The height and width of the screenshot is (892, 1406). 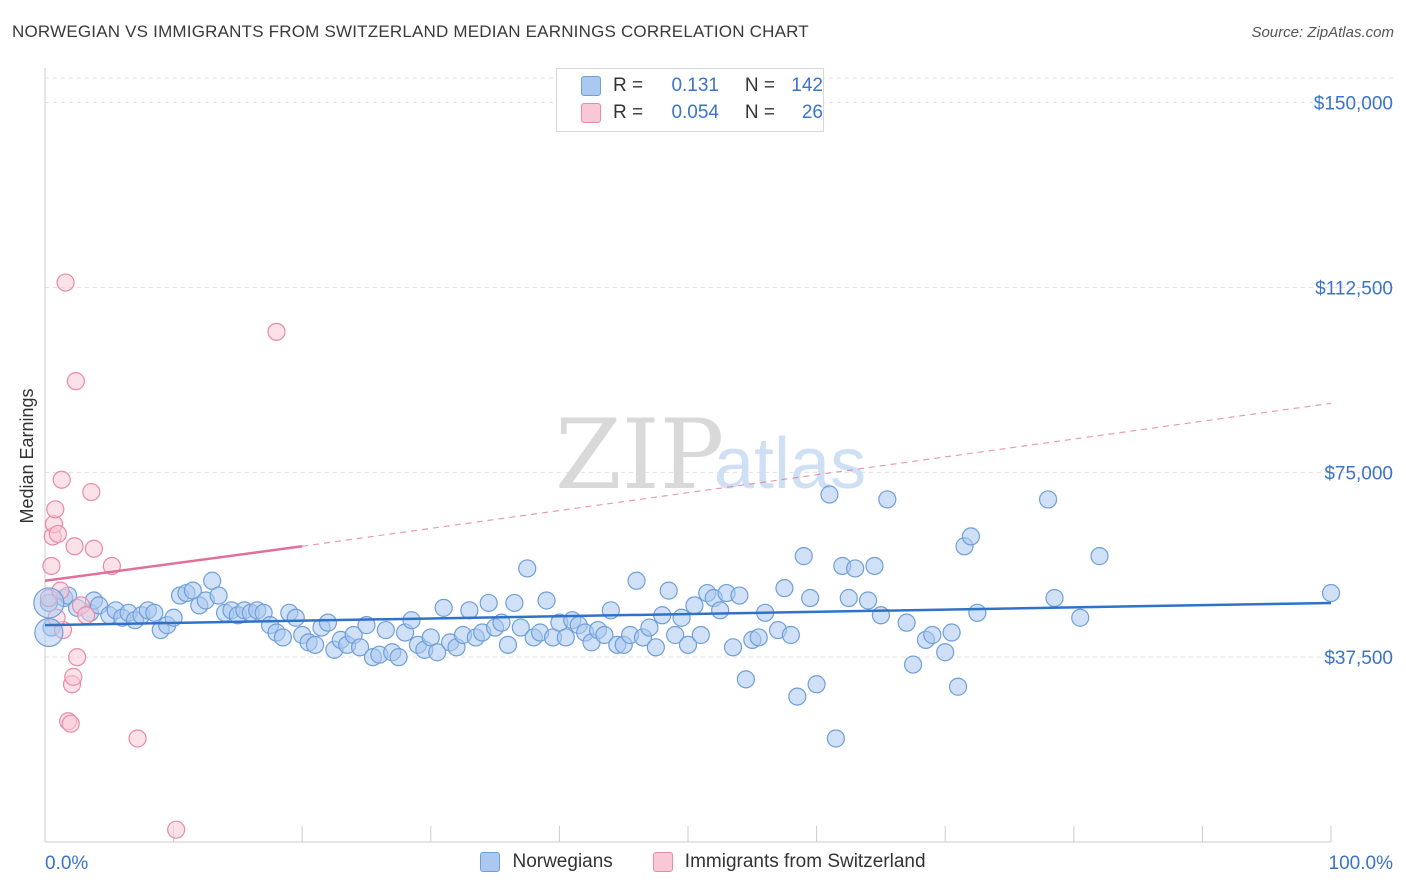 I want to click on norwegians-trend-line, so click(x=688, y=614).